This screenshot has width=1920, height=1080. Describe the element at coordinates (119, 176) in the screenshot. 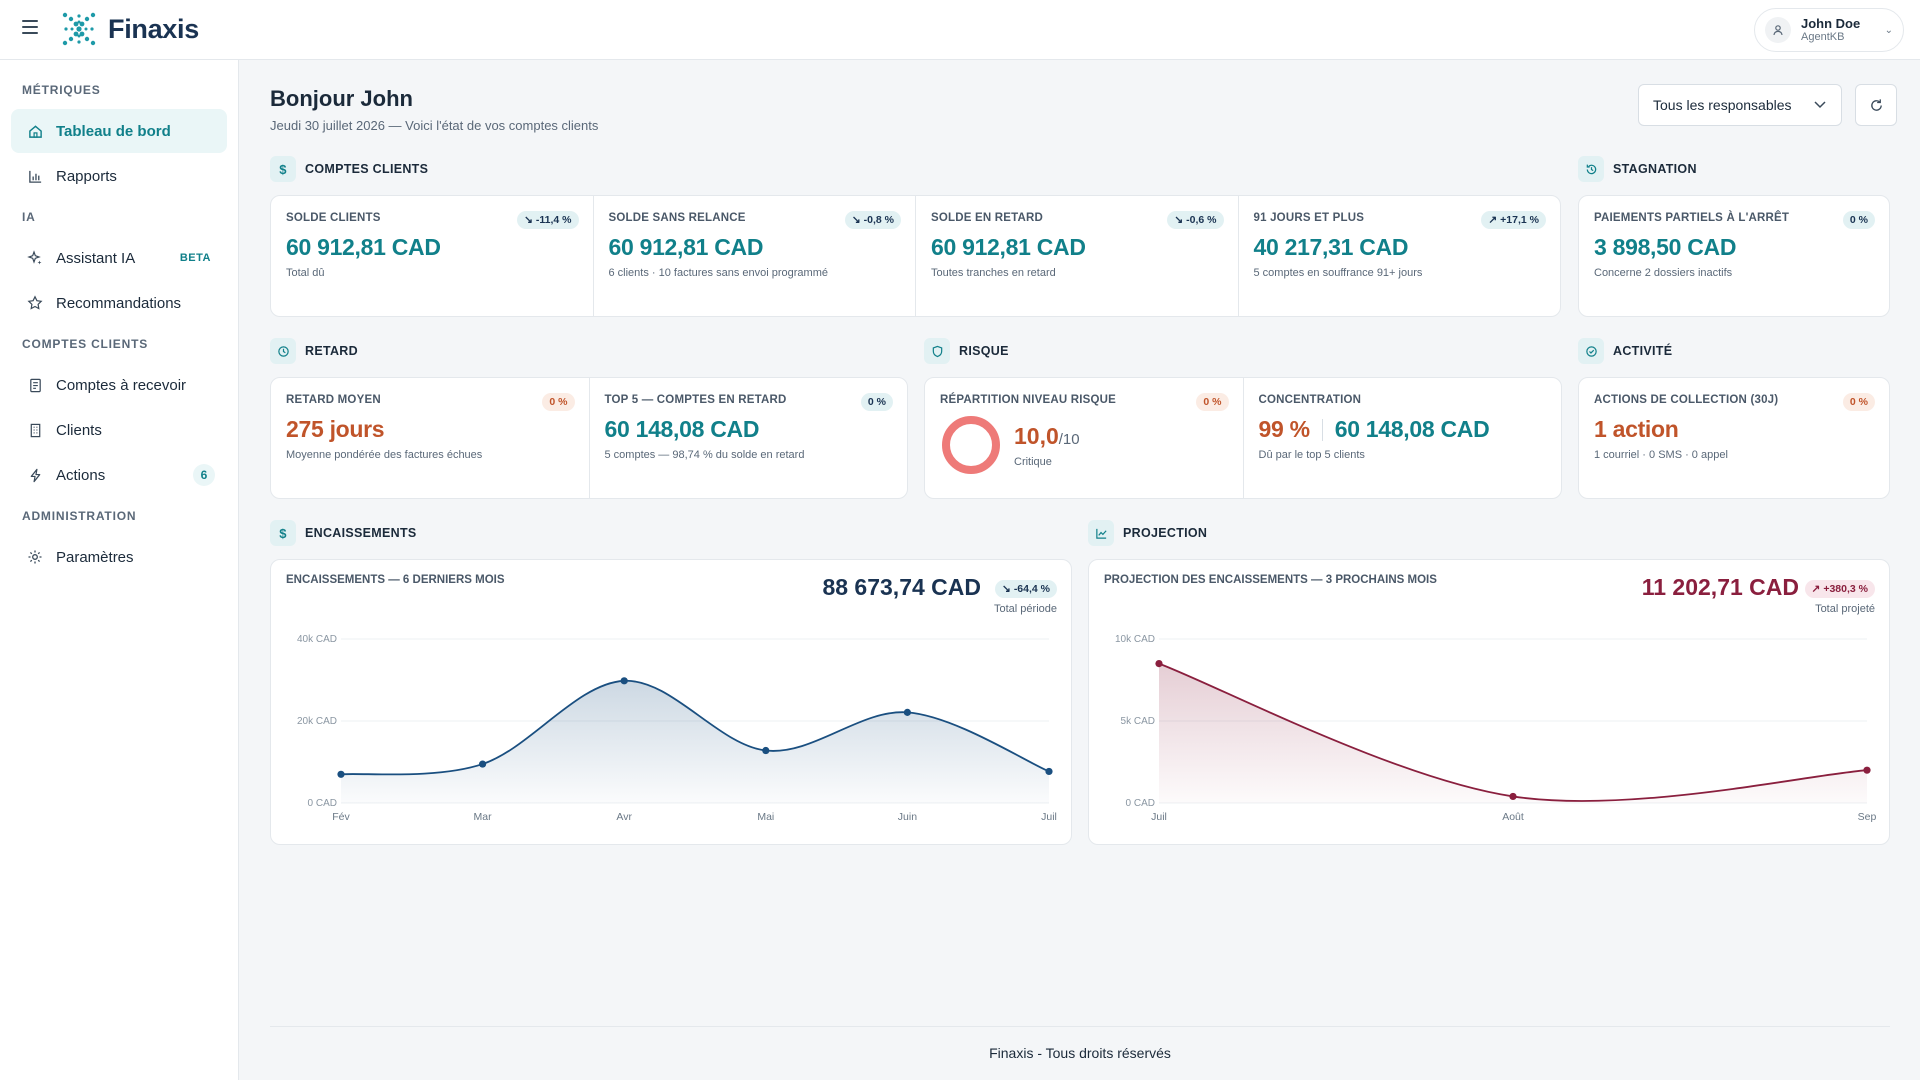

I see `sidebar-item-rapports: Rapports` at that location.